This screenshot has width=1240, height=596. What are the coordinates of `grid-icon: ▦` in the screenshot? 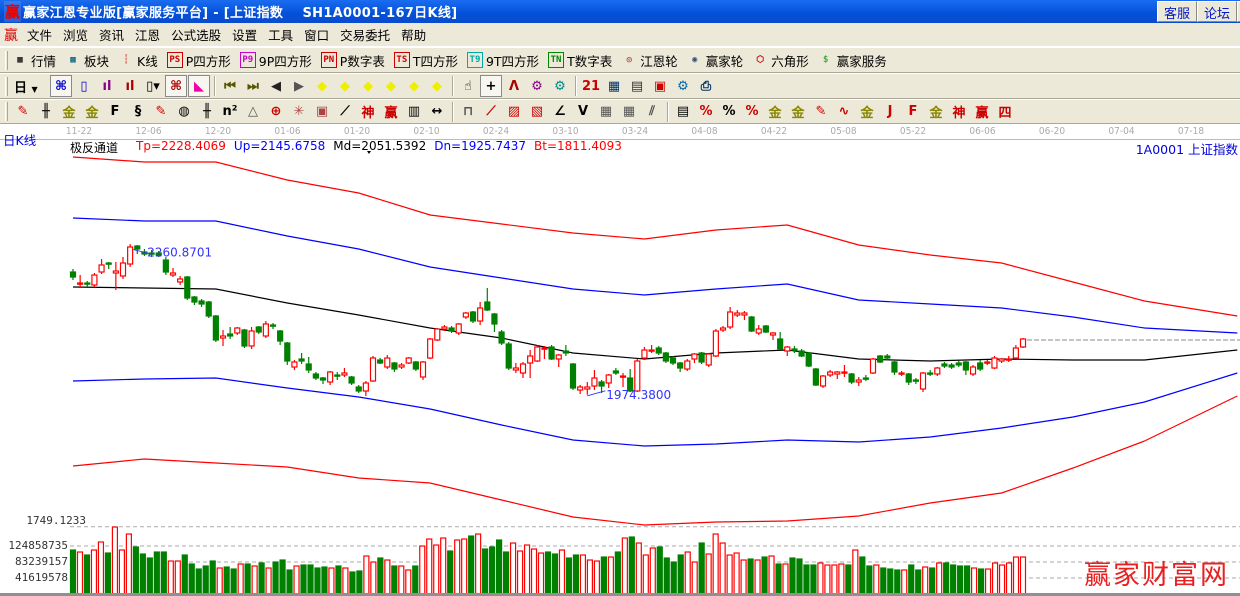 It's located at (606, 111).